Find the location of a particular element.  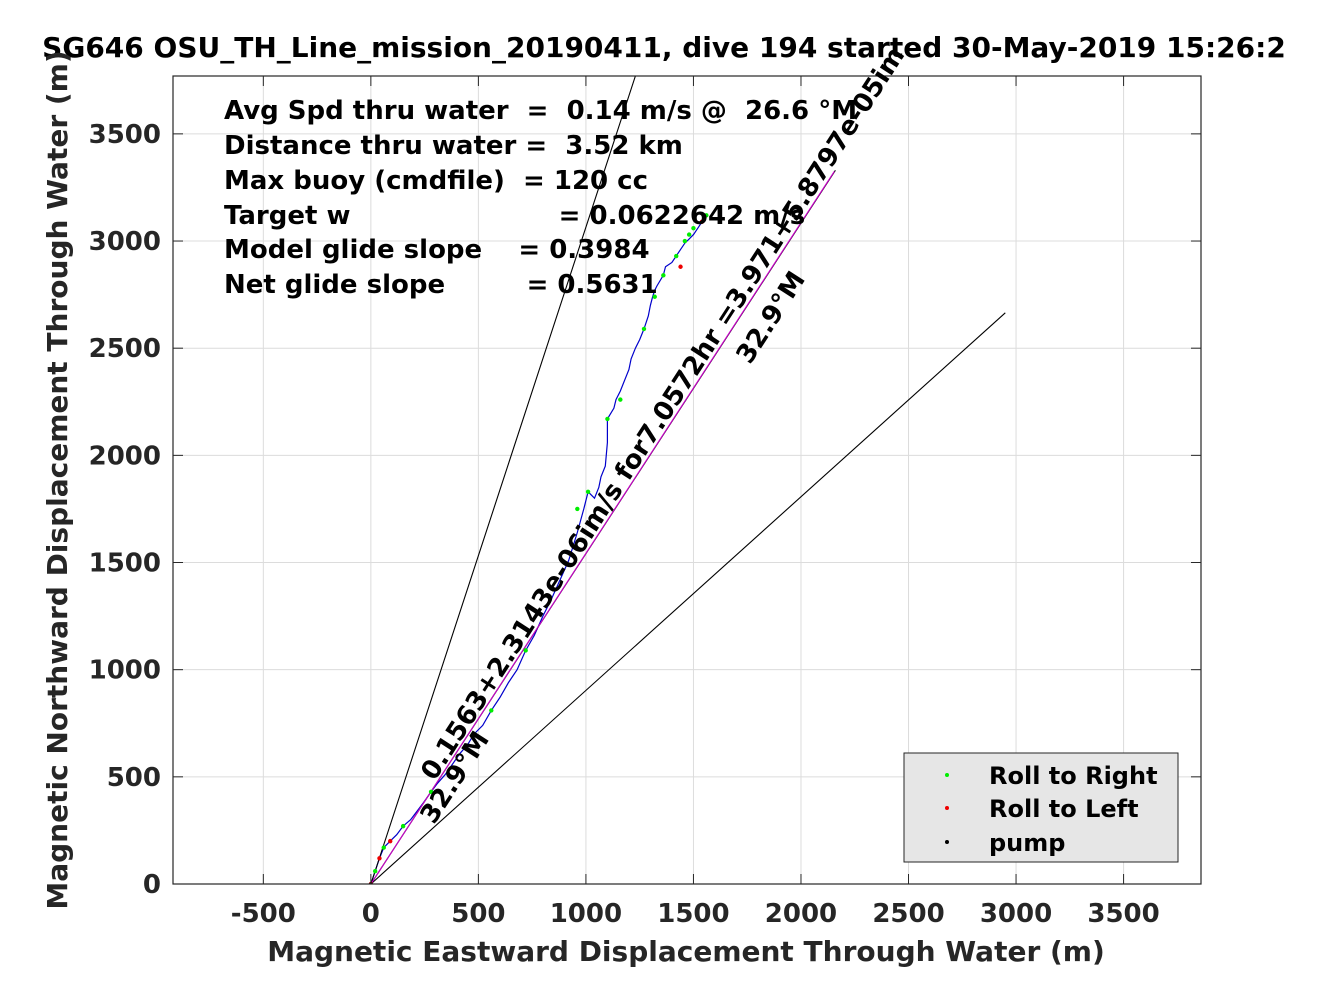

x-tick-label: -500 is located at coordinates (263, 914).